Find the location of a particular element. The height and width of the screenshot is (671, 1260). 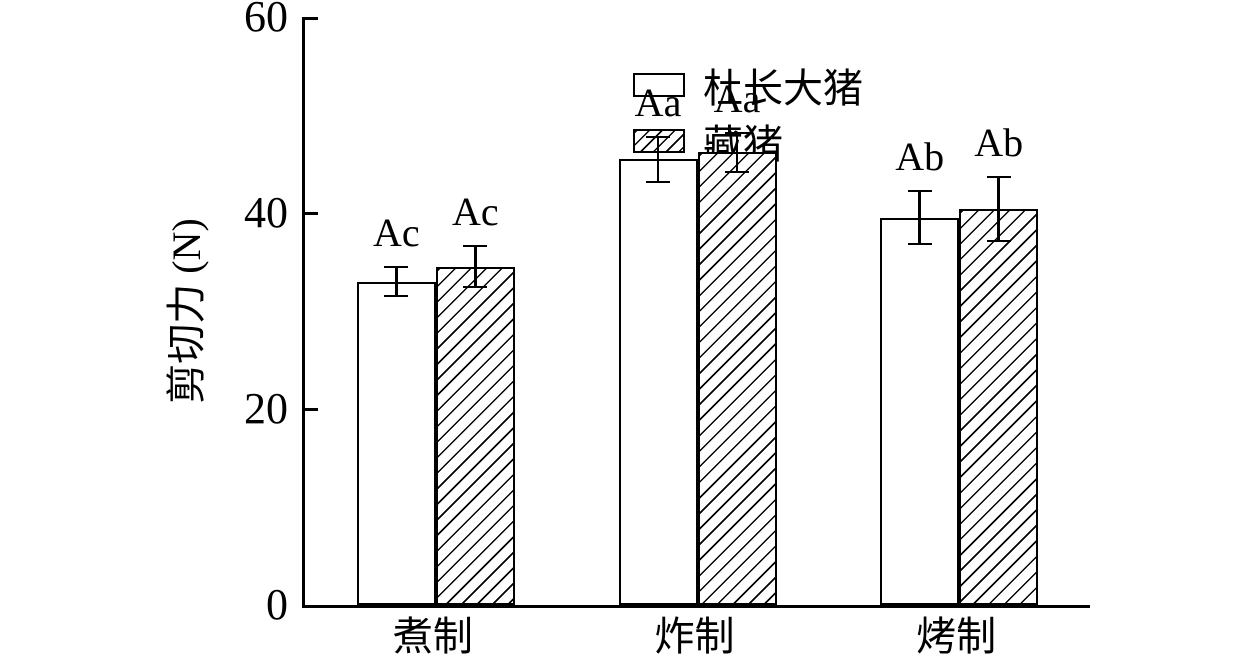

bar-杜长大猪-烤制 is located at coordinates (920, 411).